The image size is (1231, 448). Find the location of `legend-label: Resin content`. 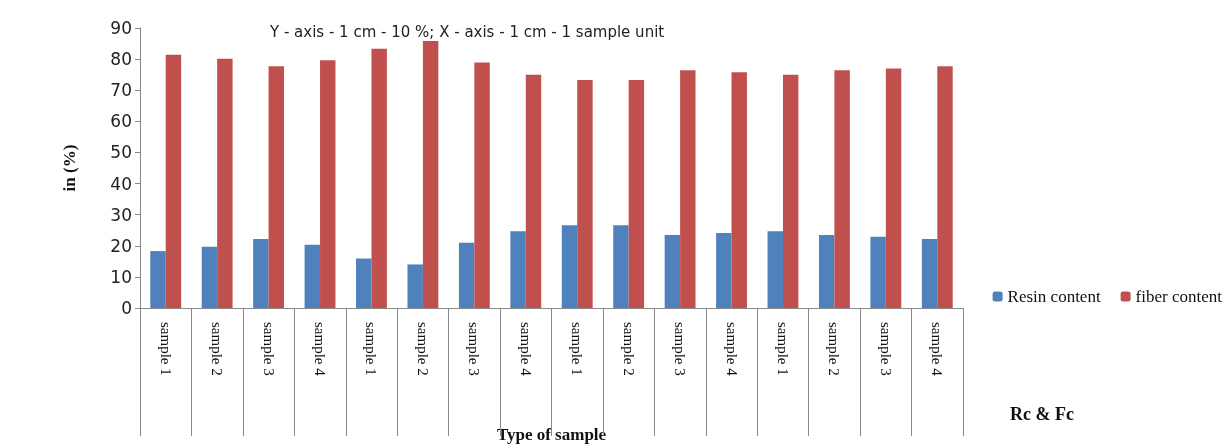

legend-label: Resin content is located at coordinates (1054, 296).